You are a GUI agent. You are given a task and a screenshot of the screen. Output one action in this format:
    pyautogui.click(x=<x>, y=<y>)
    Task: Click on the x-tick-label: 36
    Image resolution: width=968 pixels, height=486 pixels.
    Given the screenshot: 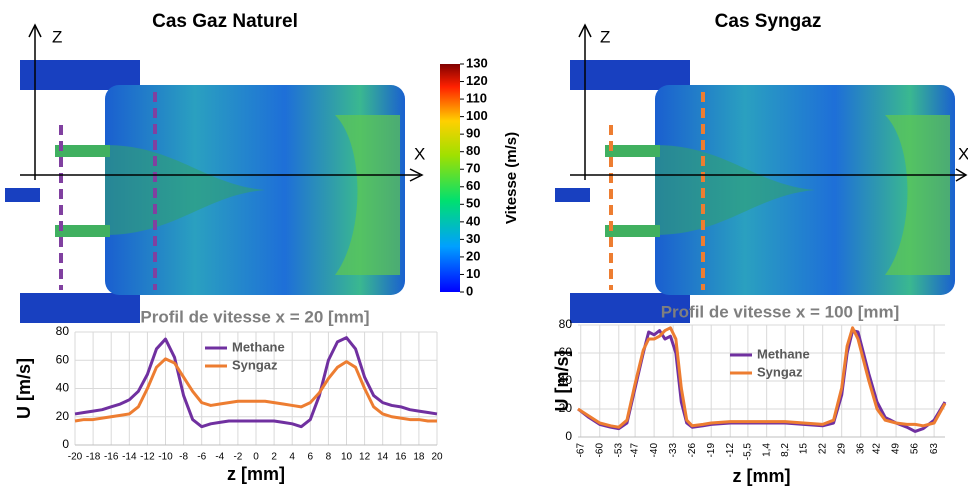 What is the action you would take?
    pyautogui.click(x=860, y=449)
    